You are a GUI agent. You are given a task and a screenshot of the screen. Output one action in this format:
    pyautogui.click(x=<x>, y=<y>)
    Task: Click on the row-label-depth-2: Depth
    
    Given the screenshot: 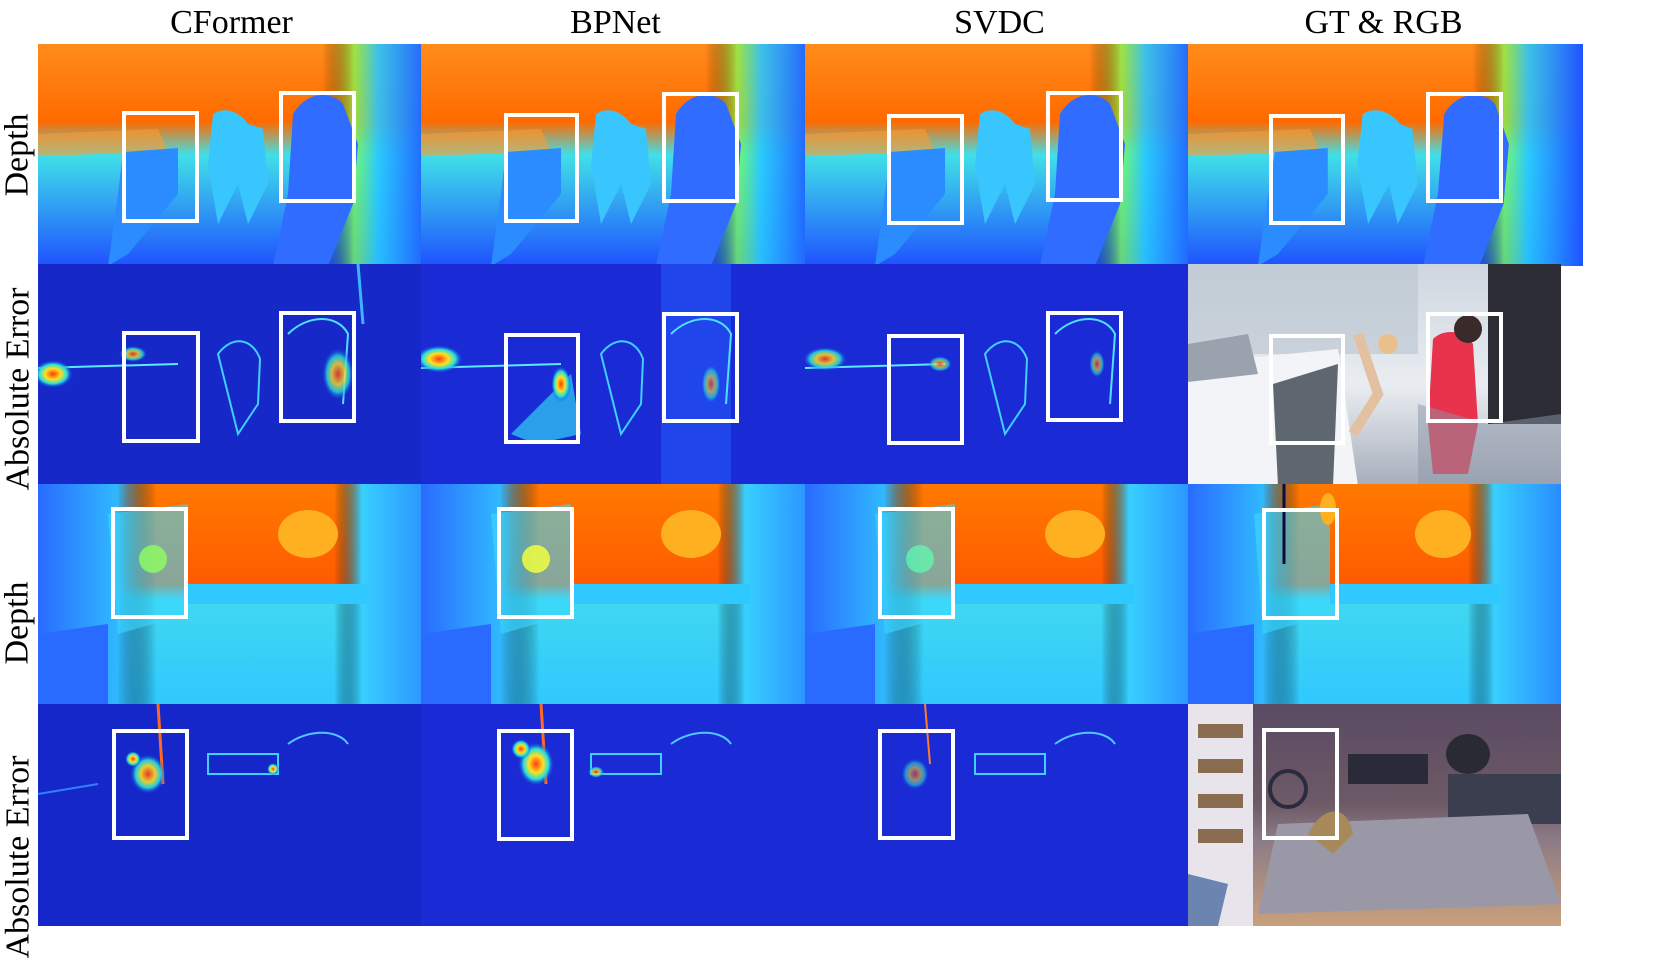 What is the action you would take?
    pyautogui.click(x=18, y=623)
    